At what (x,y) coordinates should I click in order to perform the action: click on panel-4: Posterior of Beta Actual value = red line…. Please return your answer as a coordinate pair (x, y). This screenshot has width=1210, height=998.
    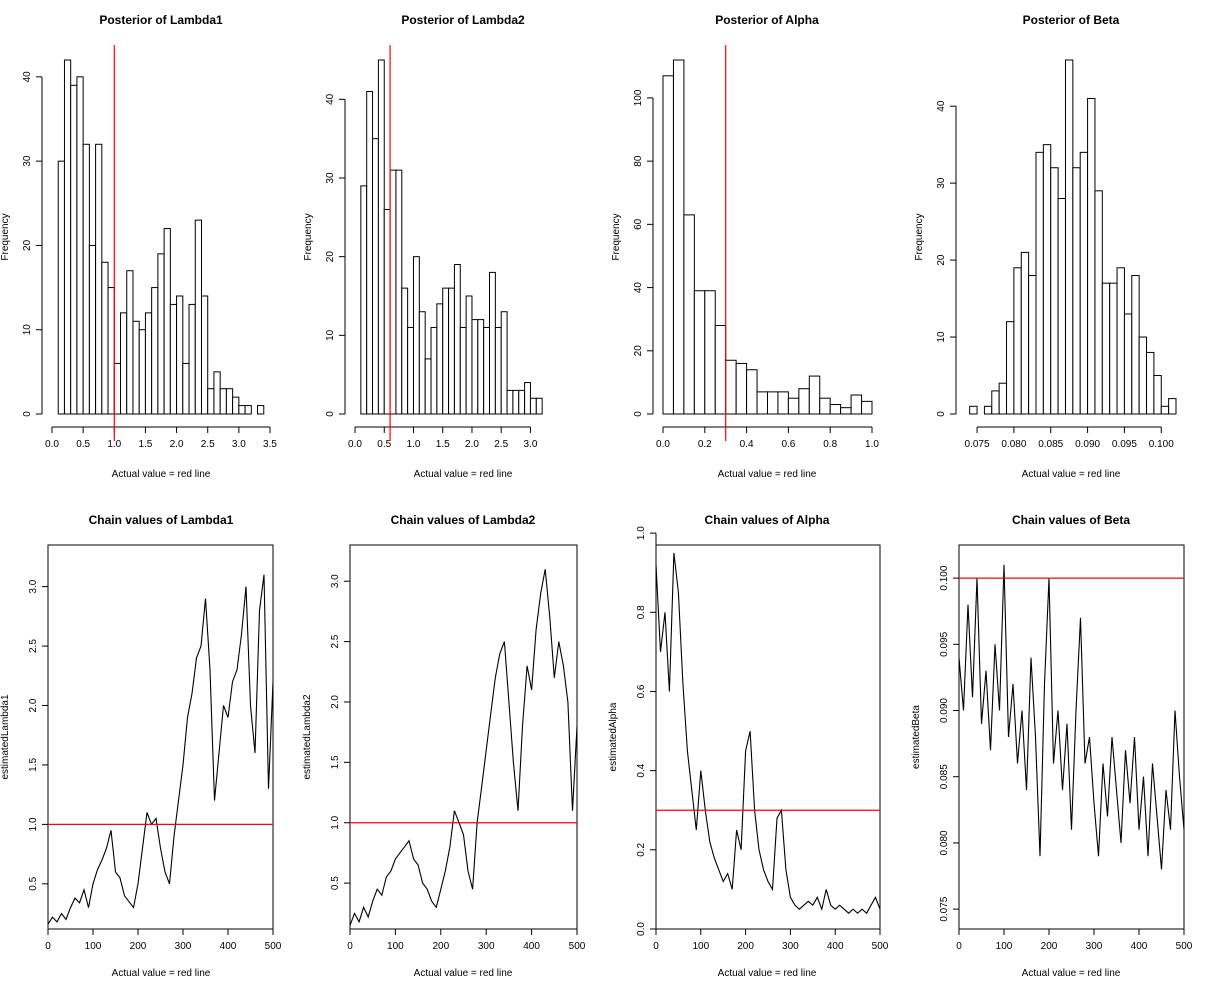
    Looking at the image, I should click on (1045, 246).